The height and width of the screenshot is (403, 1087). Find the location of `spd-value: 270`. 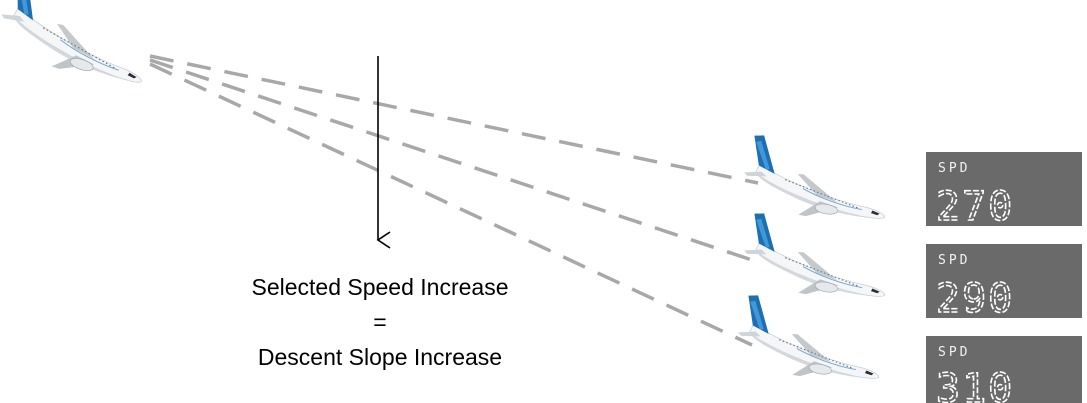

spd-value: 270 is located at coordinates (975, 207).